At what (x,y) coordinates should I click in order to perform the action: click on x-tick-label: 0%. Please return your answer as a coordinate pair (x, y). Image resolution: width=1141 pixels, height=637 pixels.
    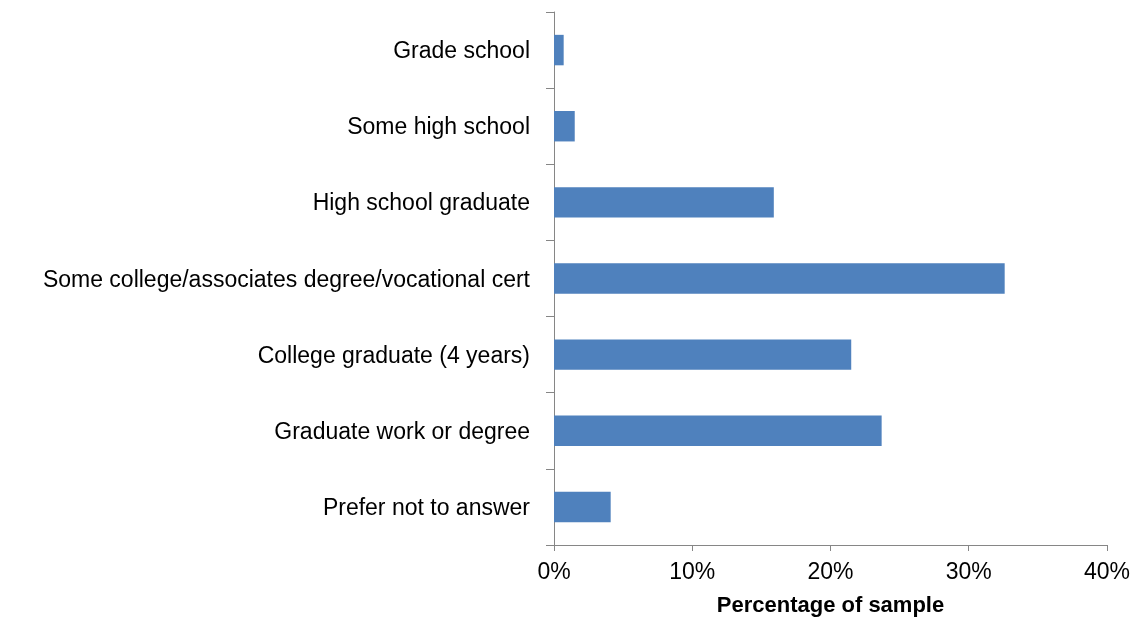
    Looking at the image, I should click on (554, 570).